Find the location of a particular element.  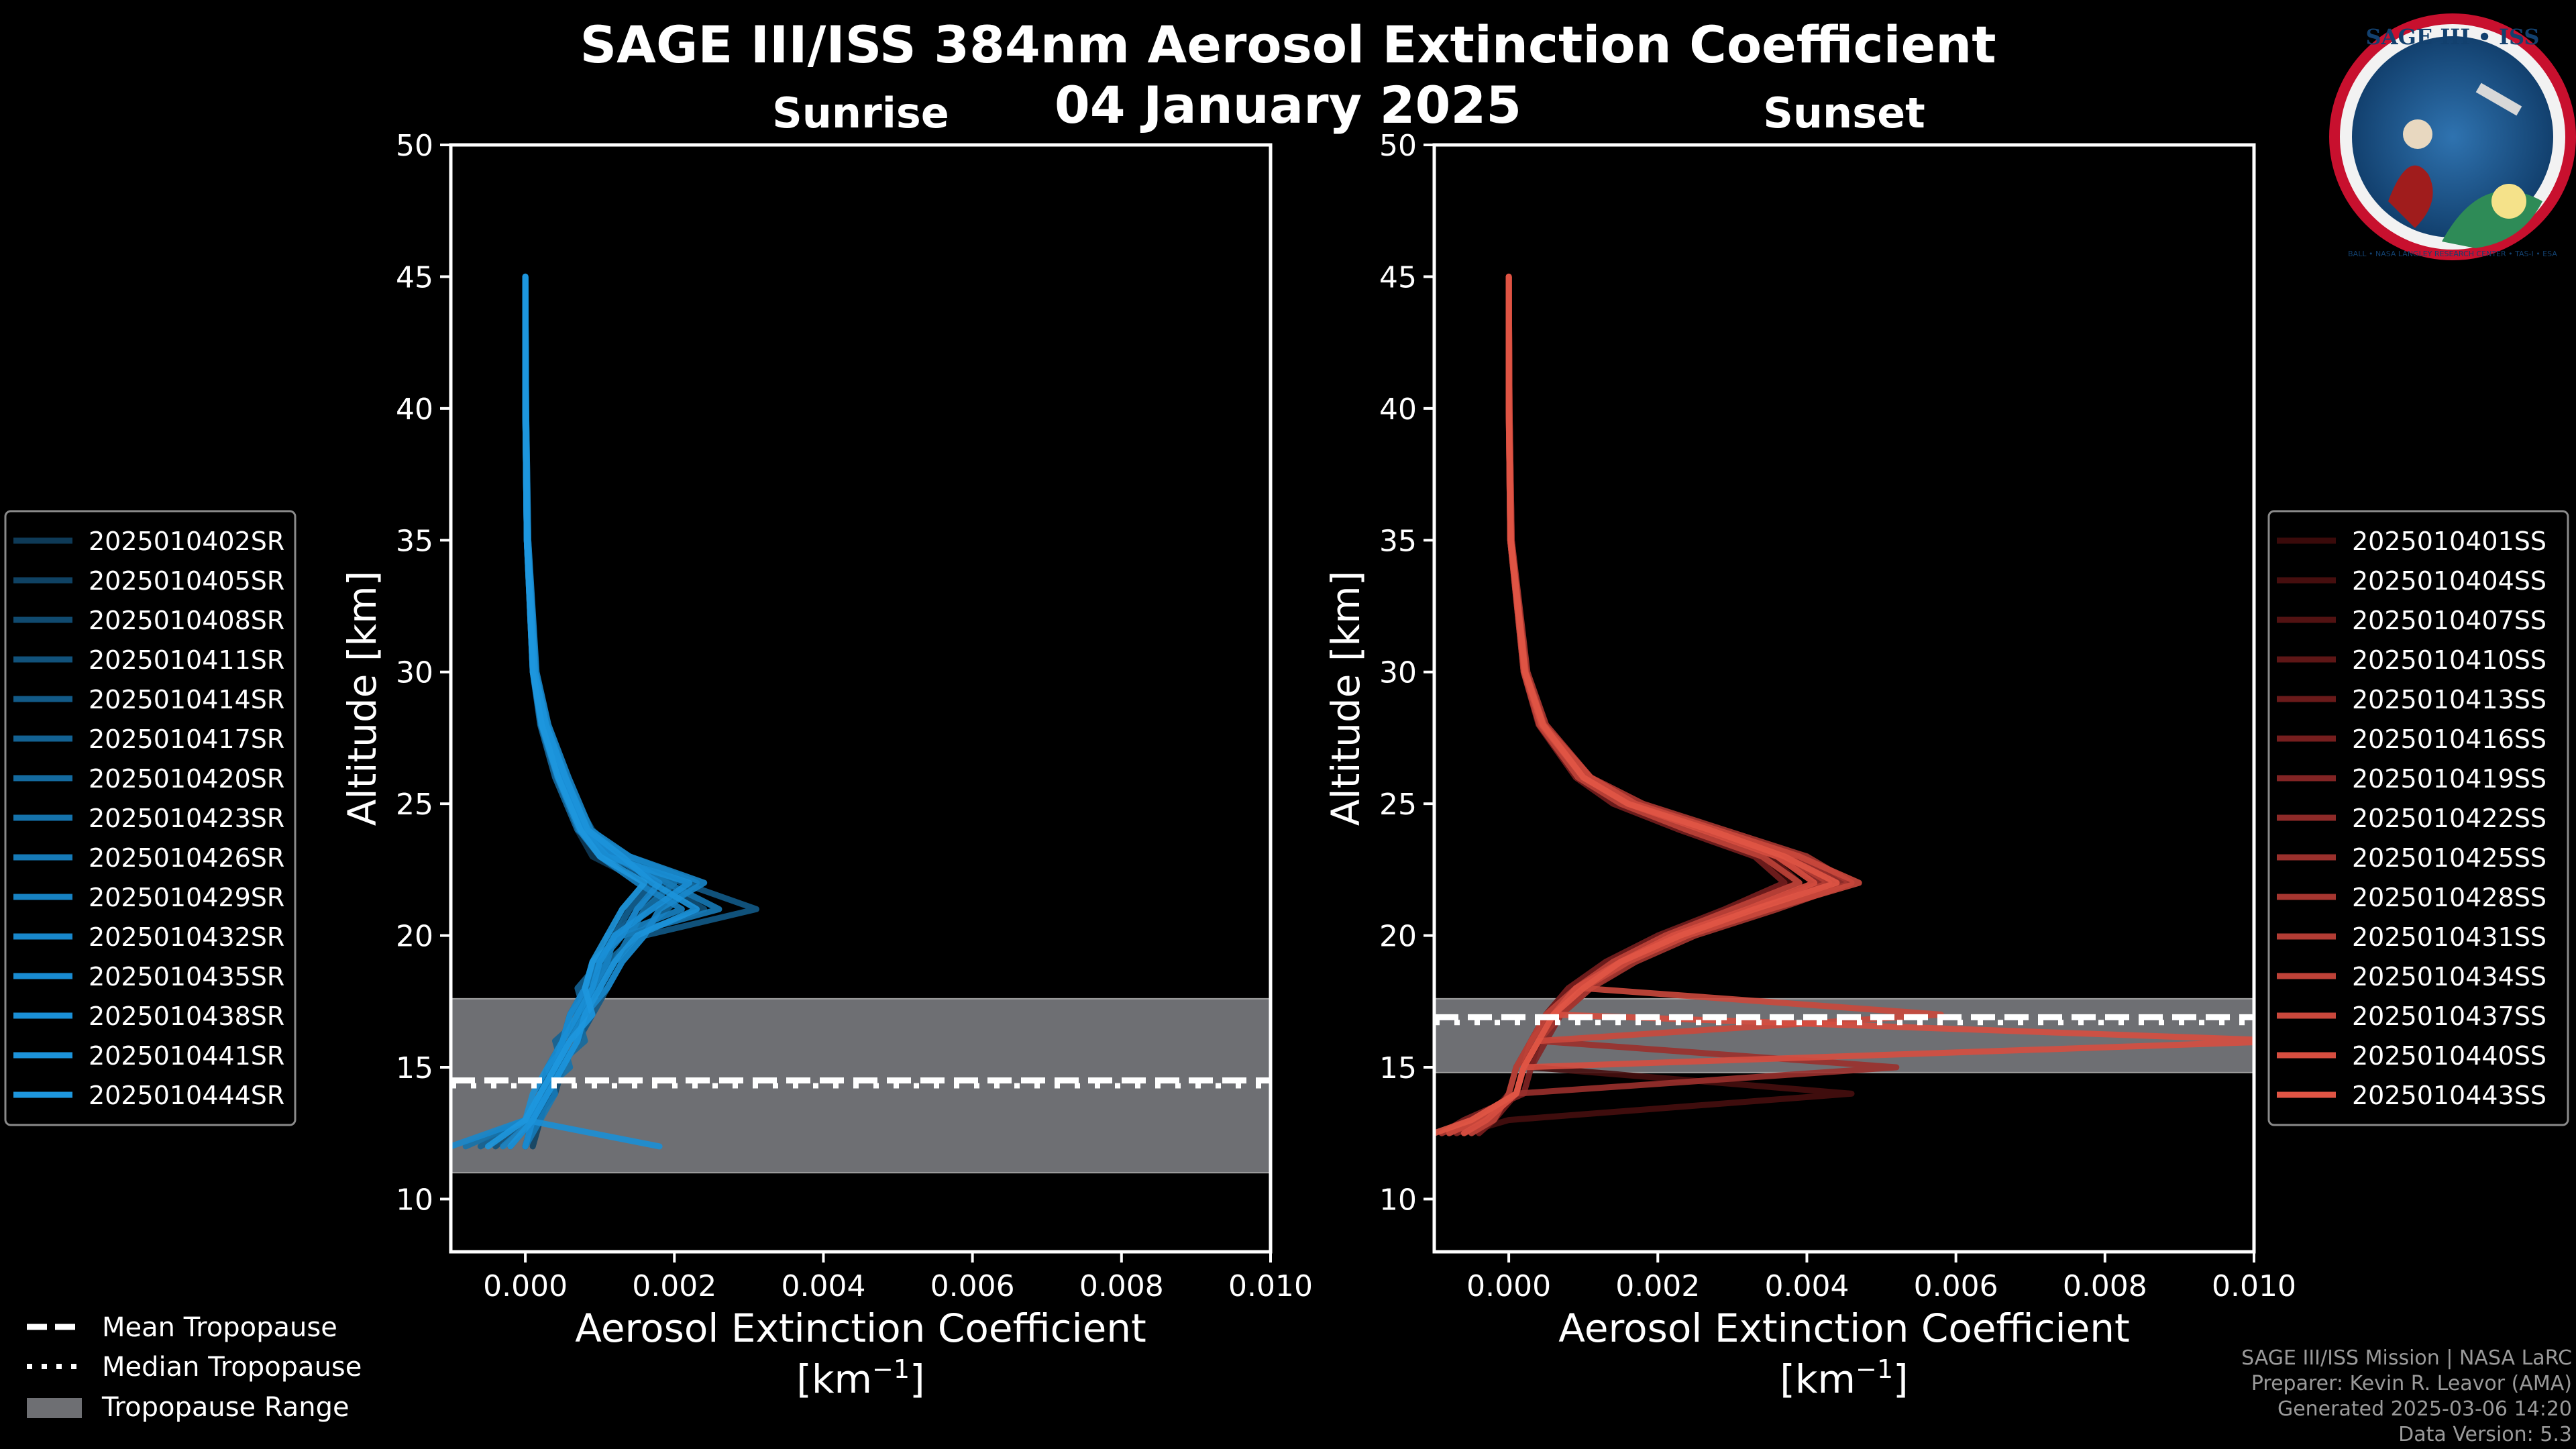

legend-entry-label: 2025010401SS is located at coordinates (2449, 541).